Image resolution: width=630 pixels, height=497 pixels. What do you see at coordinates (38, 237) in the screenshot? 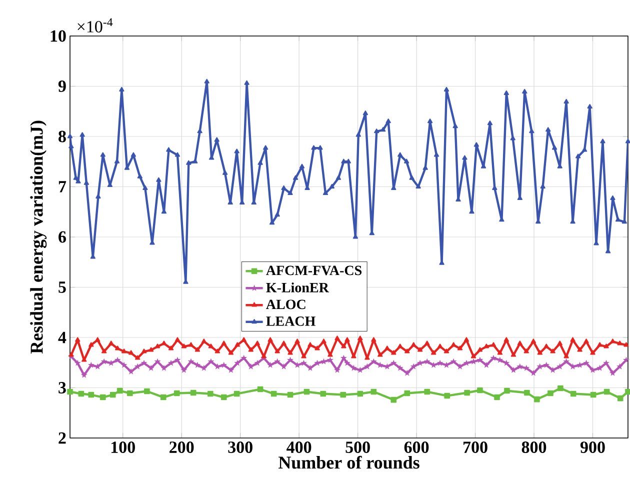
I see `y-axis-title: Residual energy variation(mJ)` at bounding box center [38, 237].